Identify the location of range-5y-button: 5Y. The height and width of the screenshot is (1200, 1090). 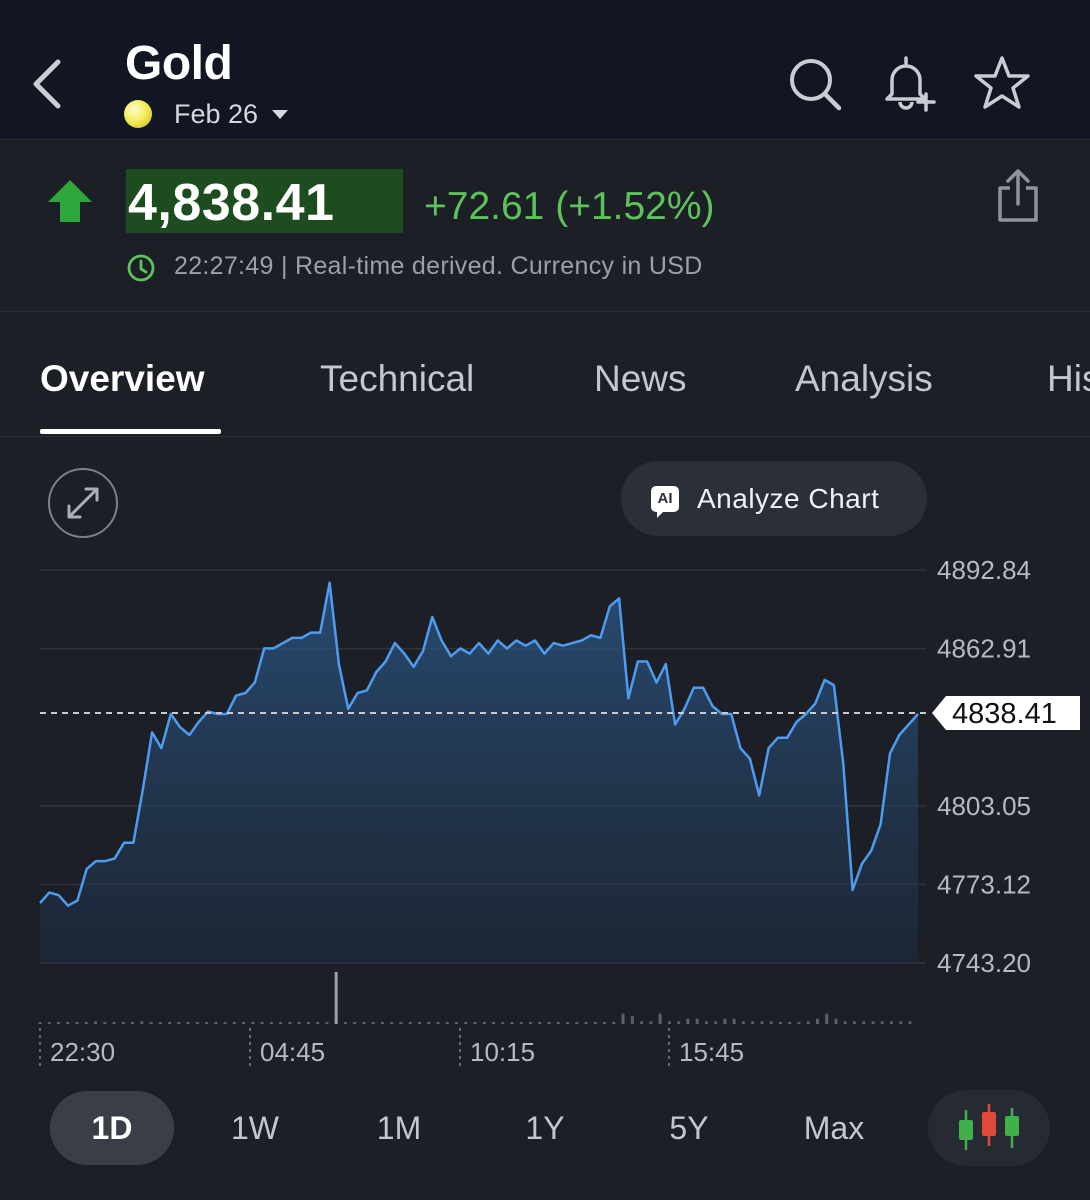
(689, 1127).